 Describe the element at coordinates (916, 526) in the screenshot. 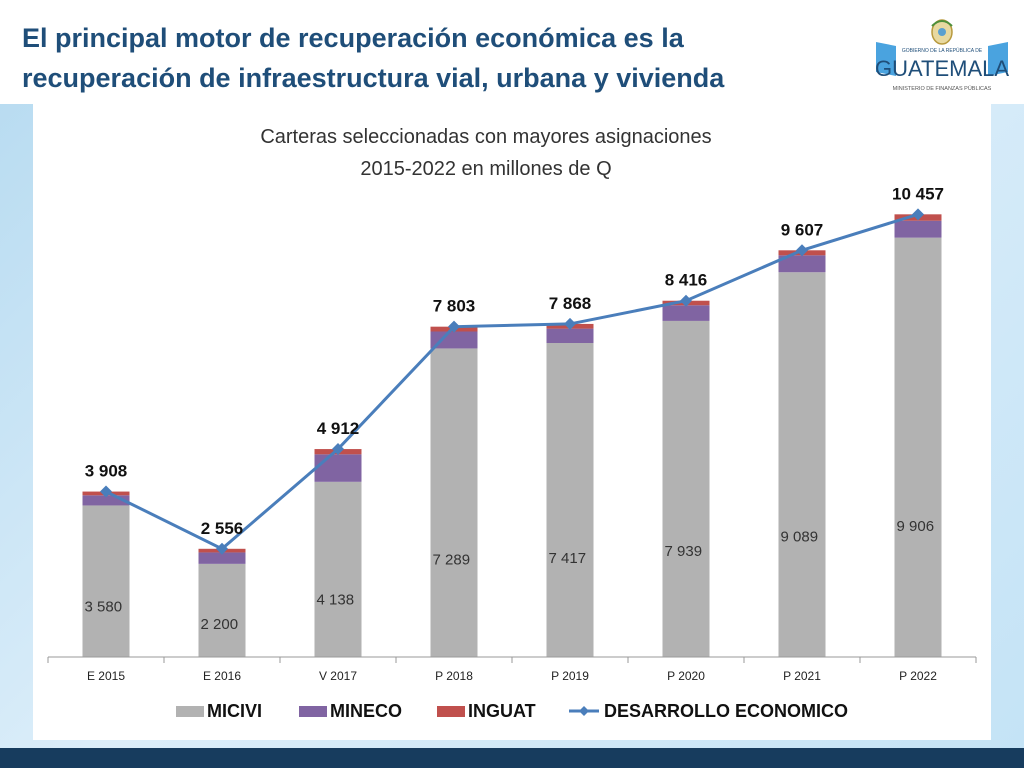

I see `bar-value-label: 9 906` at that location.